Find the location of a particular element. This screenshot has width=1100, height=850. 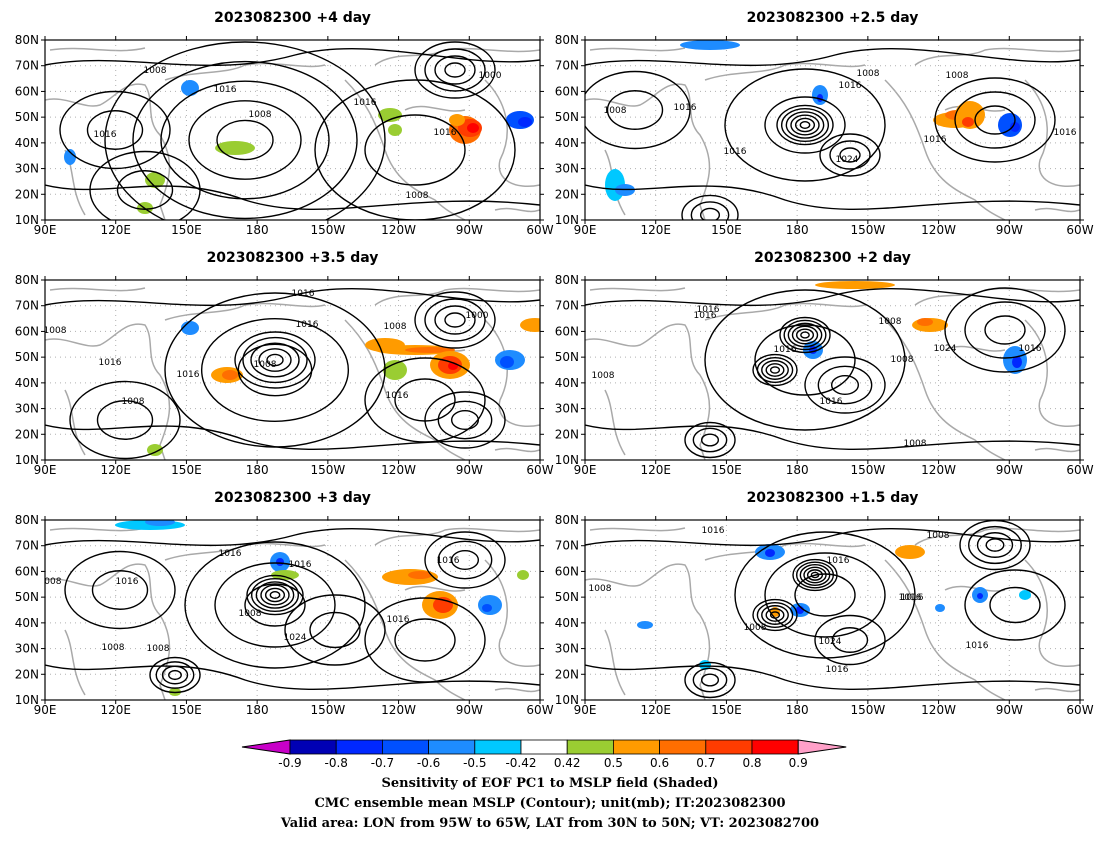

panel-frame is located at coordinates (832, 610).